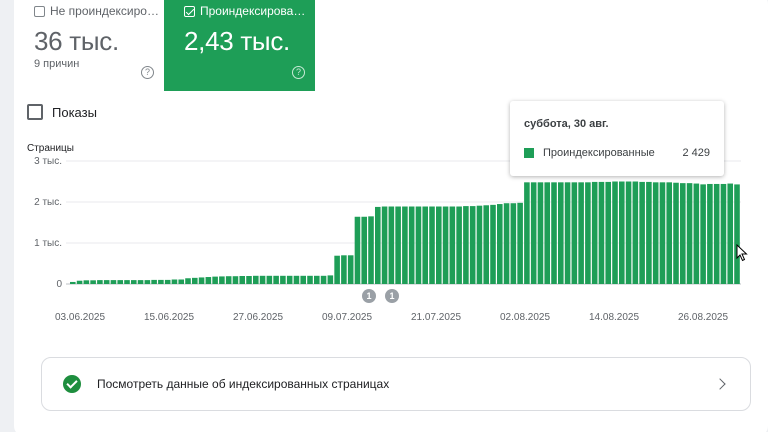 The height and width of the screenshot is (432, 768). What do you see at coordinates (62, 112) in the screenshot?
I see `impressions-toggle: Показы` at bounding box center [62, 112].